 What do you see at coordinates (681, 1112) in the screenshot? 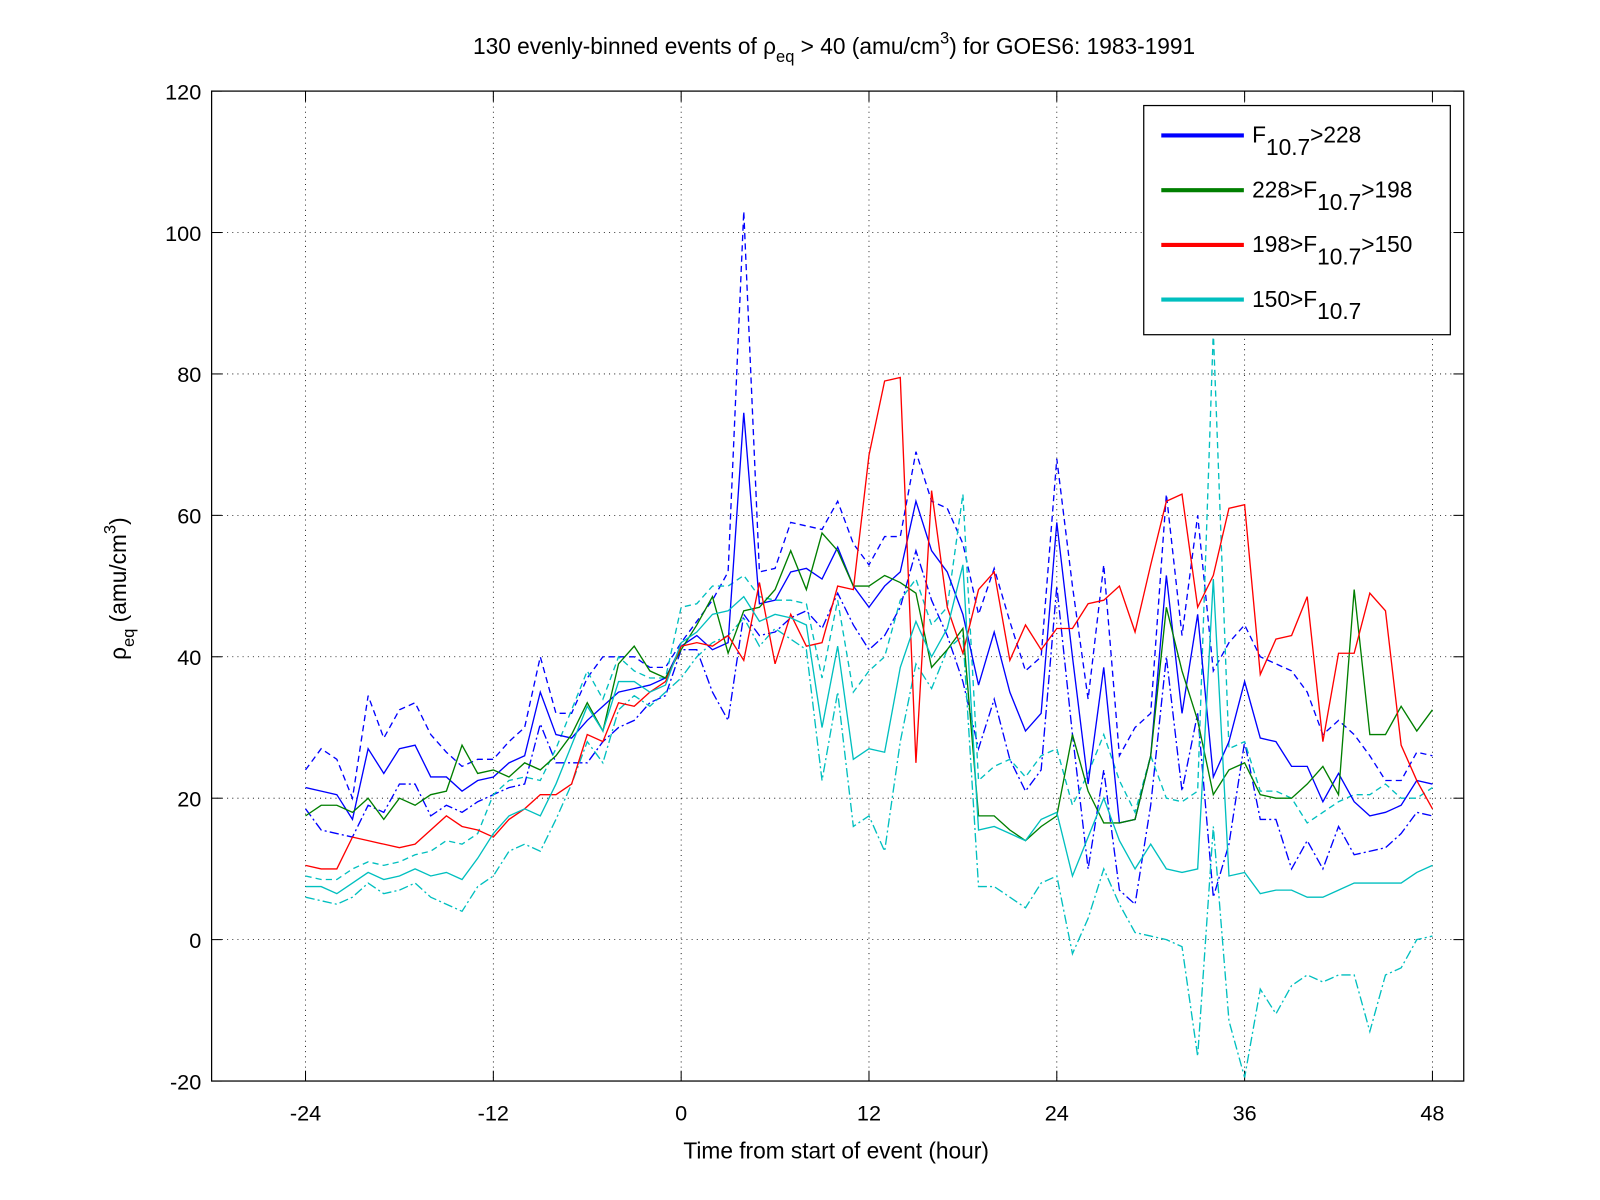
I see `x-tick-label: 0` at bounding box center [681, 1112].